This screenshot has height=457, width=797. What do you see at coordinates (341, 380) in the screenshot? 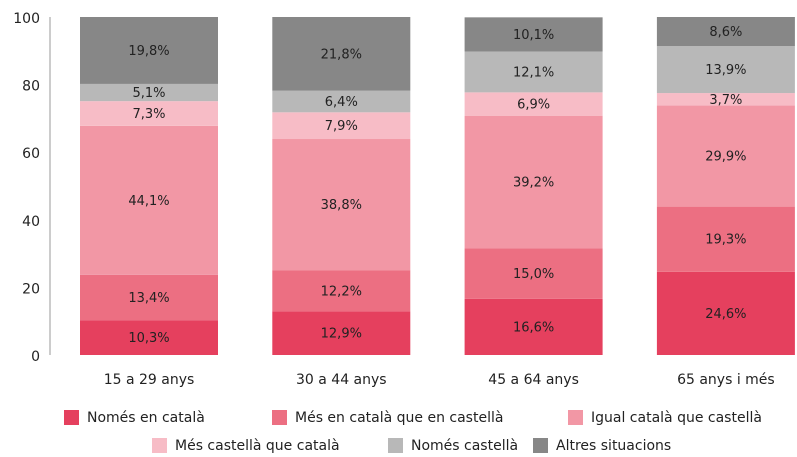
I see `x-tick-label: 30 a 44 anys` at bounding box center [341, 380].